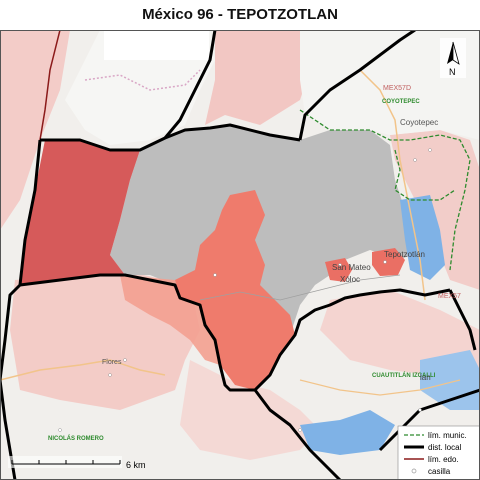 The height and width of the screenshot is (480, 480). I want to click on legend-label-casilla: casilla, so click(439, 471).